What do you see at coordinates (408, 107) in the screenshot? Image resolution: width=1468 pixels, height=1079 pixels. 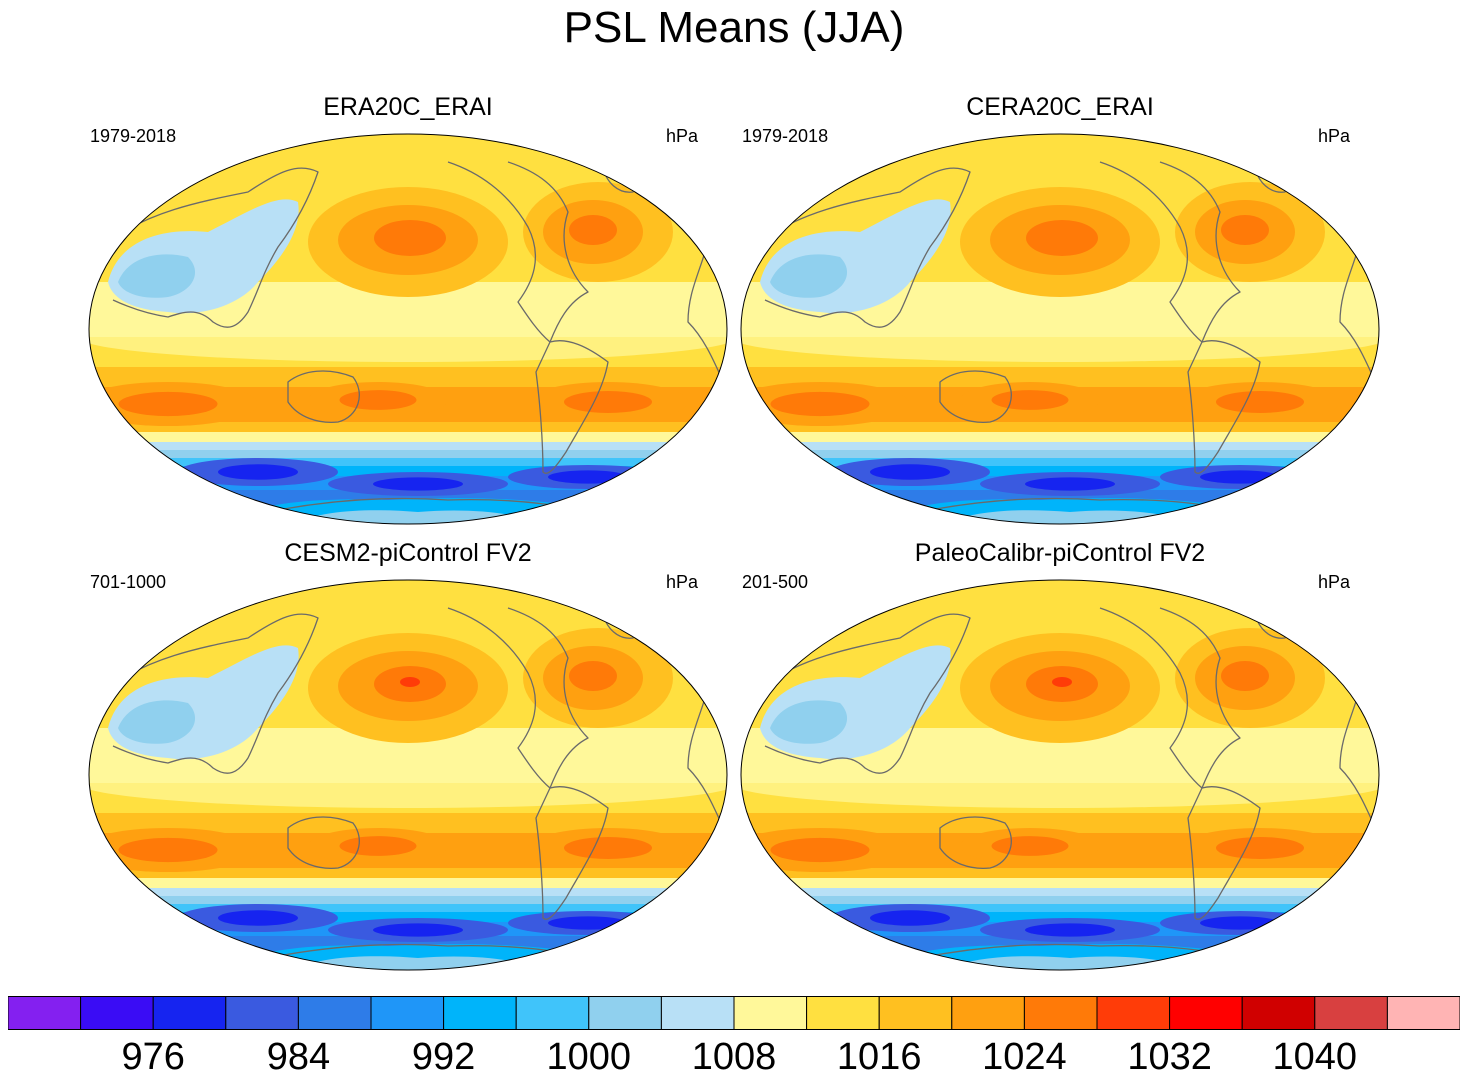 I see `panel-title: ERA20C_ERAI` at bounding box center [408, 107].